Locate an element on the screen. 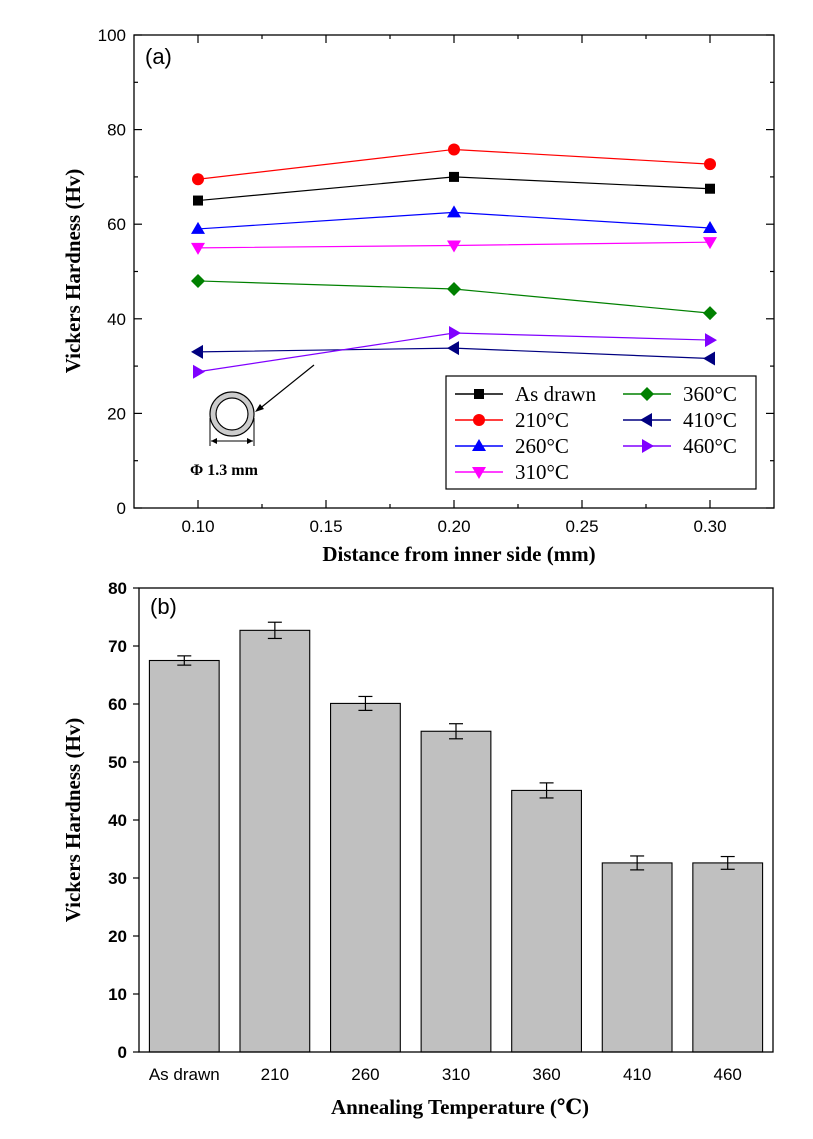 This screenshot has height=1139, width=813. panel-label-b: (b) is located at coordinates (163, 606).